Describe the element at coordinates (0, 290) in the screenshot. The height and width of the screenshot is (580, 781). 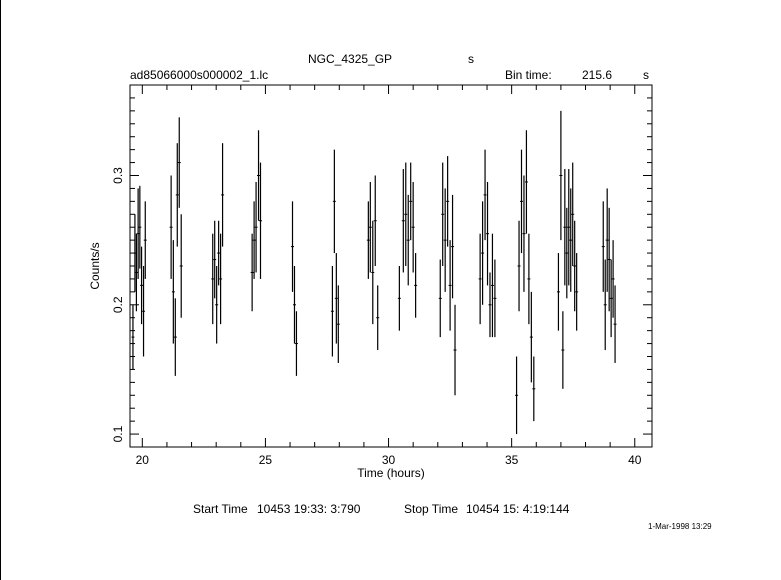
I see `window-left-border` at that location.